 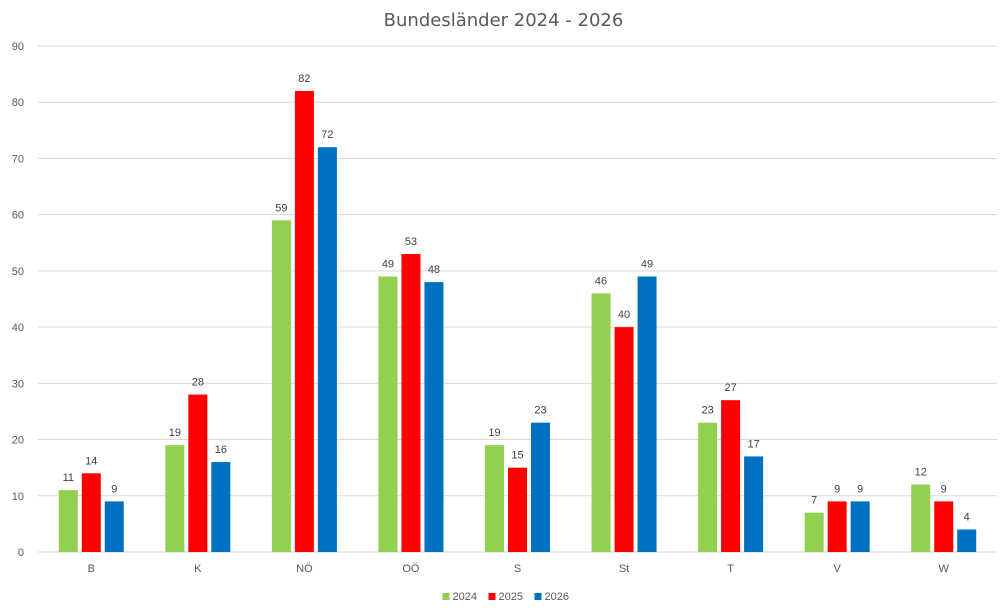 What do you see at coordinates (198, 383) in the screenshot?
I see `data-label: 28` at bounding box center [198, 383].